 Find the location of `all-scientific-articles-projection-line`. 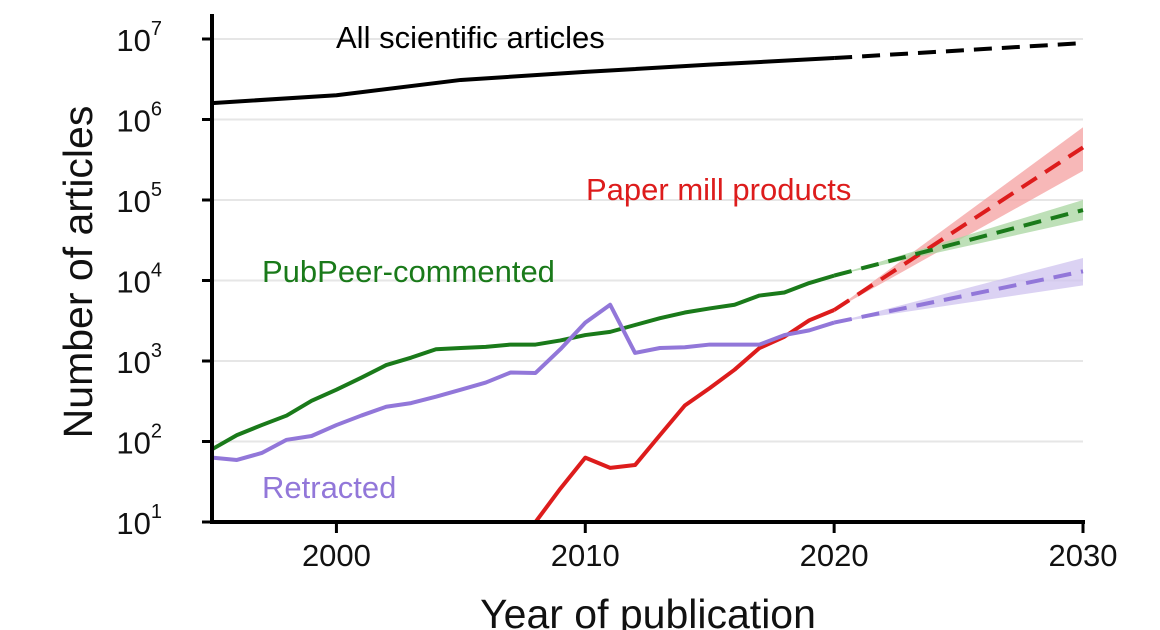

all-scientific-articles-projection-line is located at coordinates (959, 51).